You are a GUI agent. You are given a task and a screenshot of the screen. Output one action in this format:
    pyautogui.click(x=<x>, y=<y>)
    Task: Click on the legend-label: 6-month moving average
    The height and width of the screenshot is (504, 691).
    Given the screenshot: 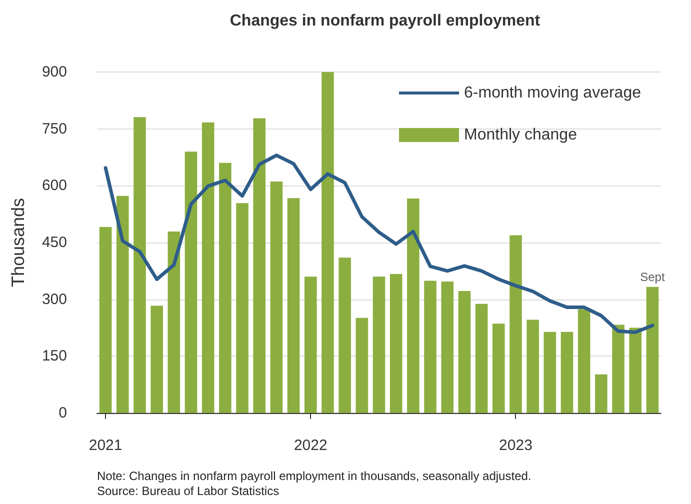 What is the action you would take?
    pyautogui.click(x=553, y=93)
    